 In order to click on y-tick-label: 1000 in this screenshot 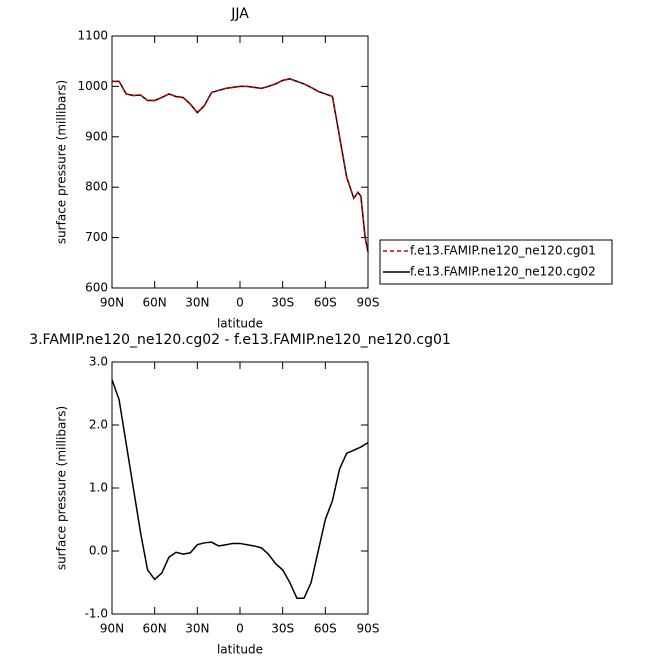, I will do `click(92, 86)`.